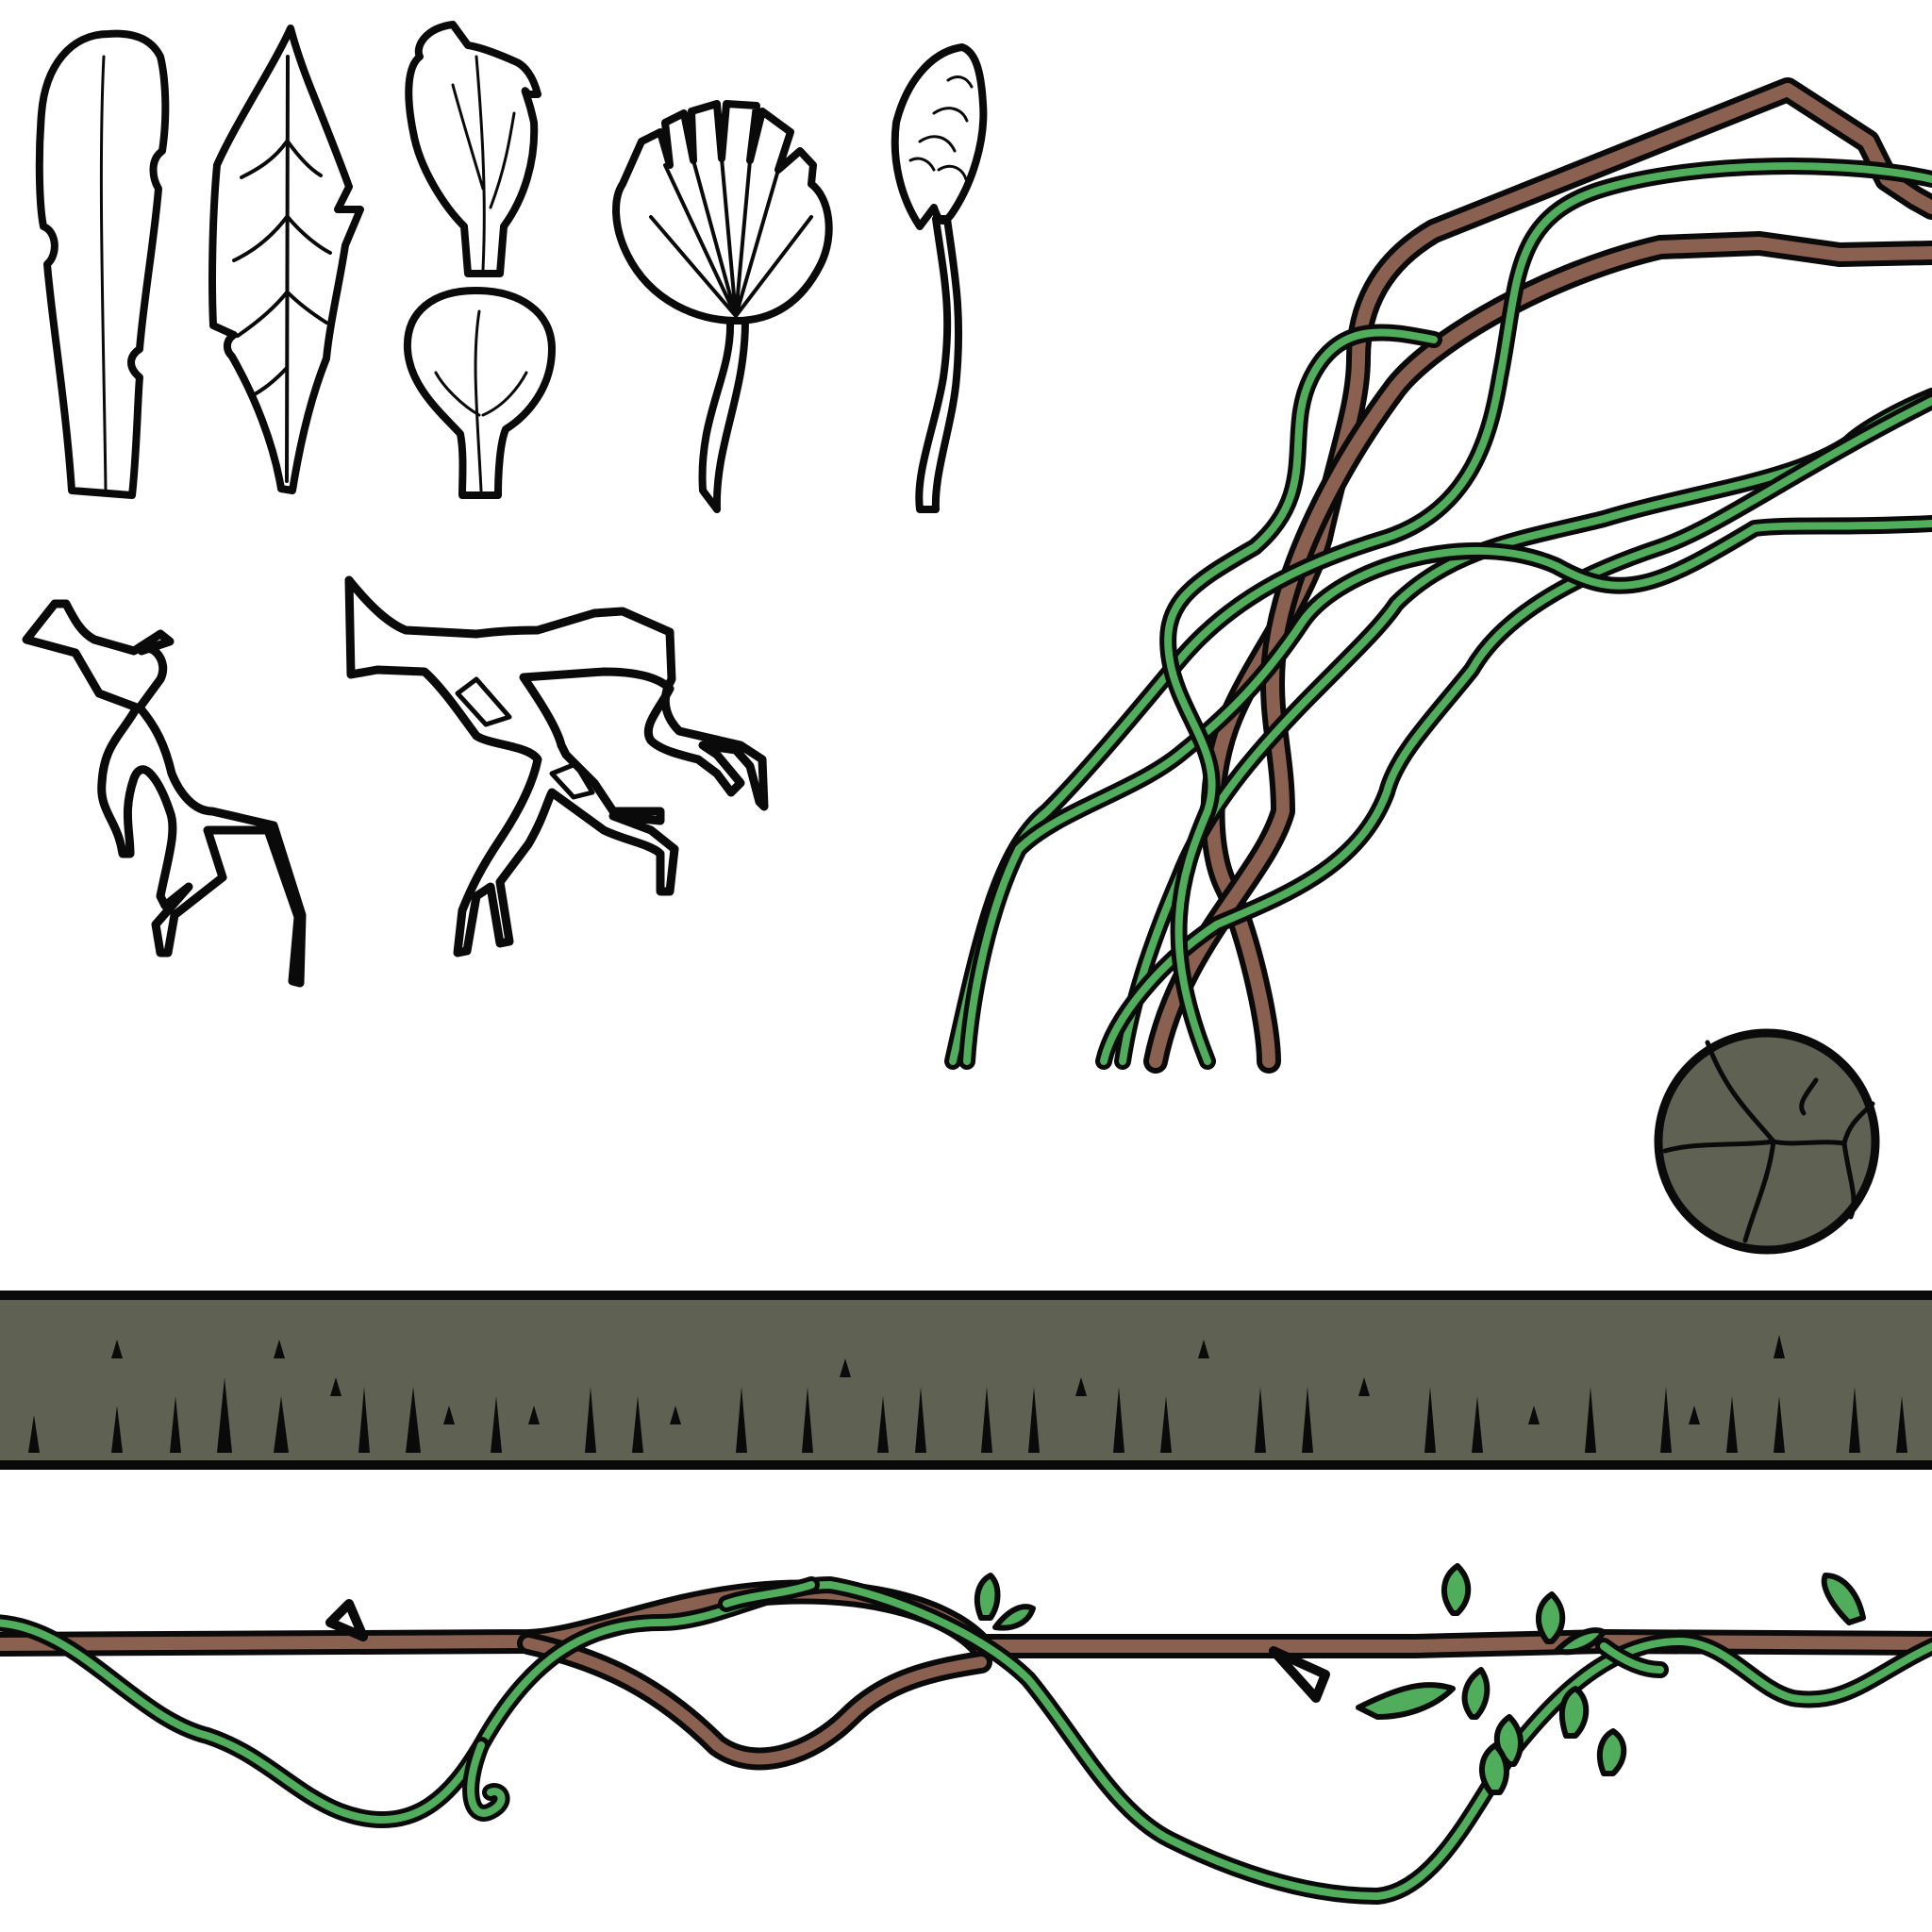 Image resolution: width=1932 pixels, height=1932 pixels. I want to click on grass-tuft-marks, so click(967, 1394).